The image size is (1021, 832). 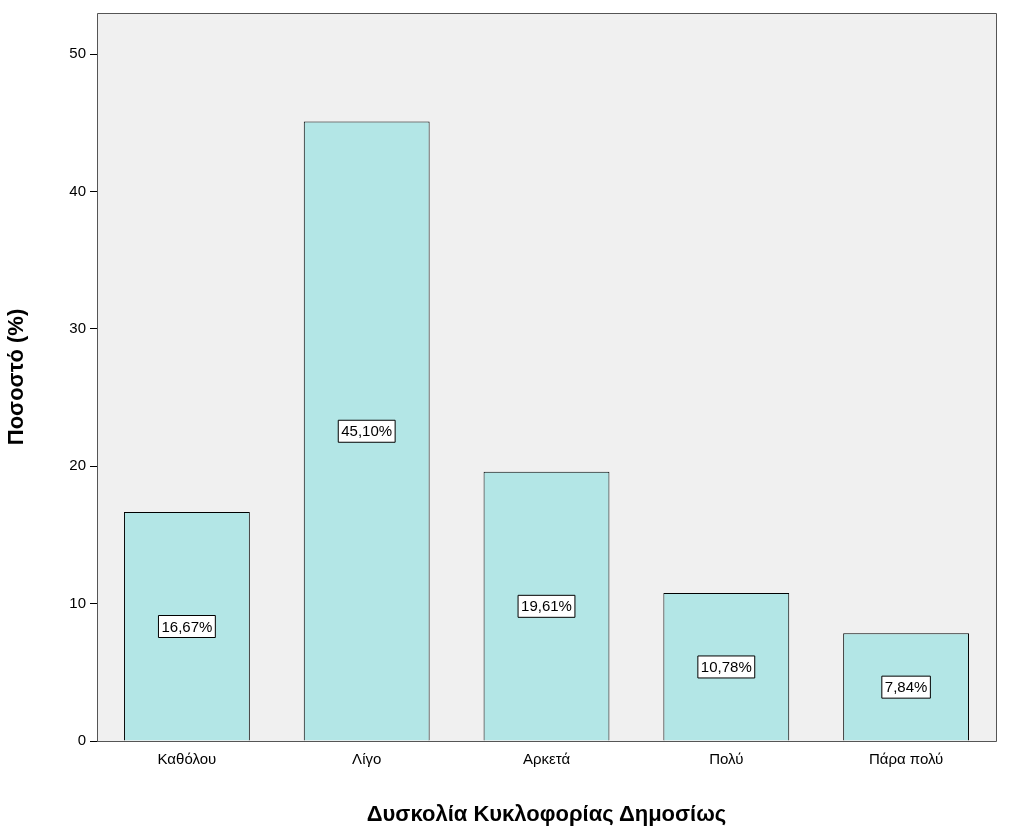 What do you see at coordinates (77, 53) in the screenshot?
I see `y-tick-label: 50` at bounding box center [77, 53].